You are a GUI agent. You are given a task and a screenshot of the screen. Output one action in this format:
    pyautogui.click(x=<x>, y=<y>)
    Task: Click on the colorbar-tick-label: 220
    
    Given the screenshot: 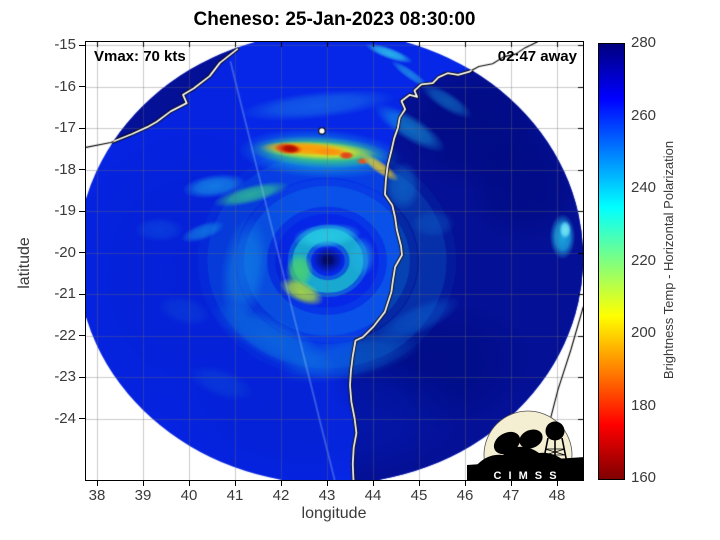 What is the action you would take?
    pyautogui.click(x=644, y=260)
    